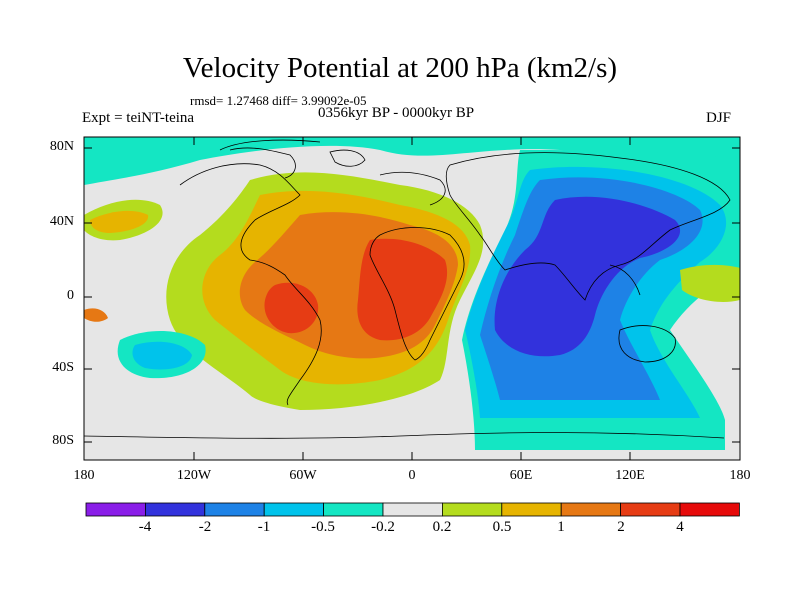 Image resolution: width=800 pixels, height=600 pixels. Describe the element at coordinates (63, 367) in the screenshot. I see `lat-tick-label: 40S` at that location.